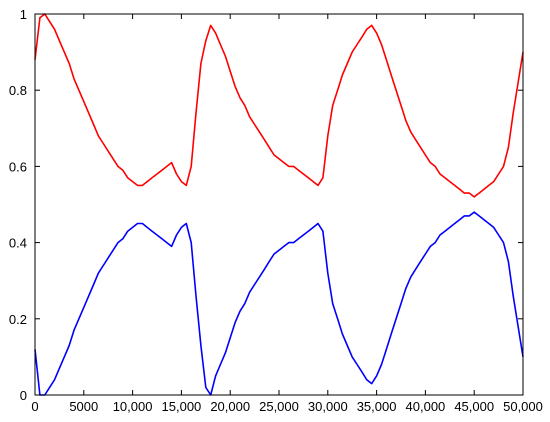  What do you see at coordinates (230, 406) in the screenshot?
I see `x-tick-label: 20,000` at bounding box center [230, 406].